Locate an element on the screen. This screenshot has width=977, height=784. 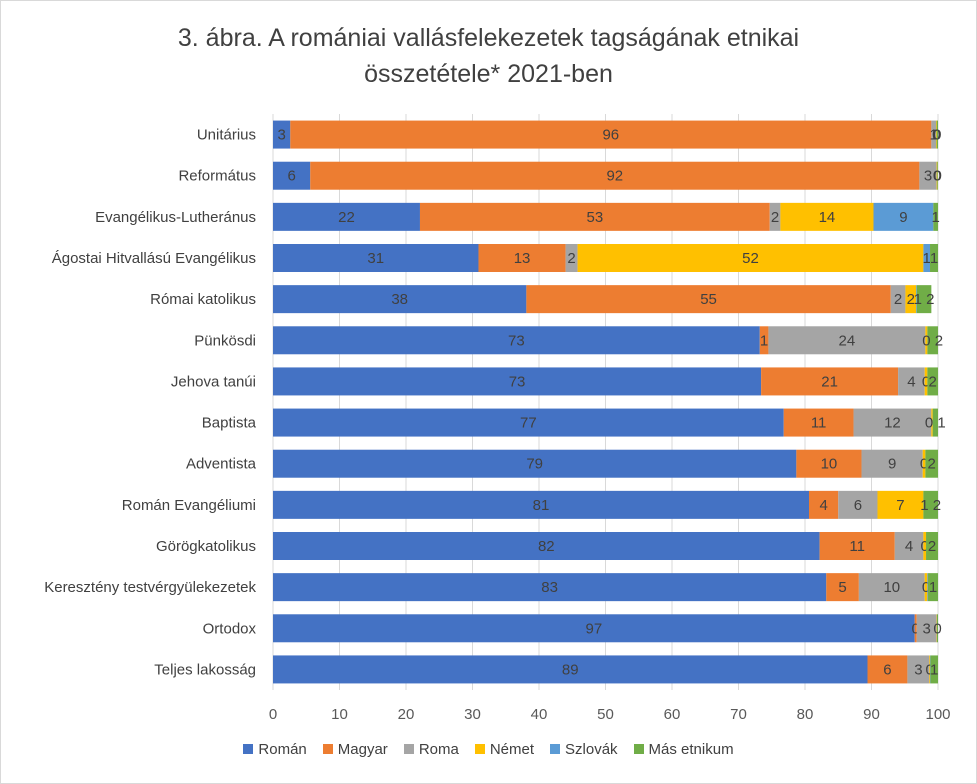
data-label: 1 2 is located at coordinates (930, 505).